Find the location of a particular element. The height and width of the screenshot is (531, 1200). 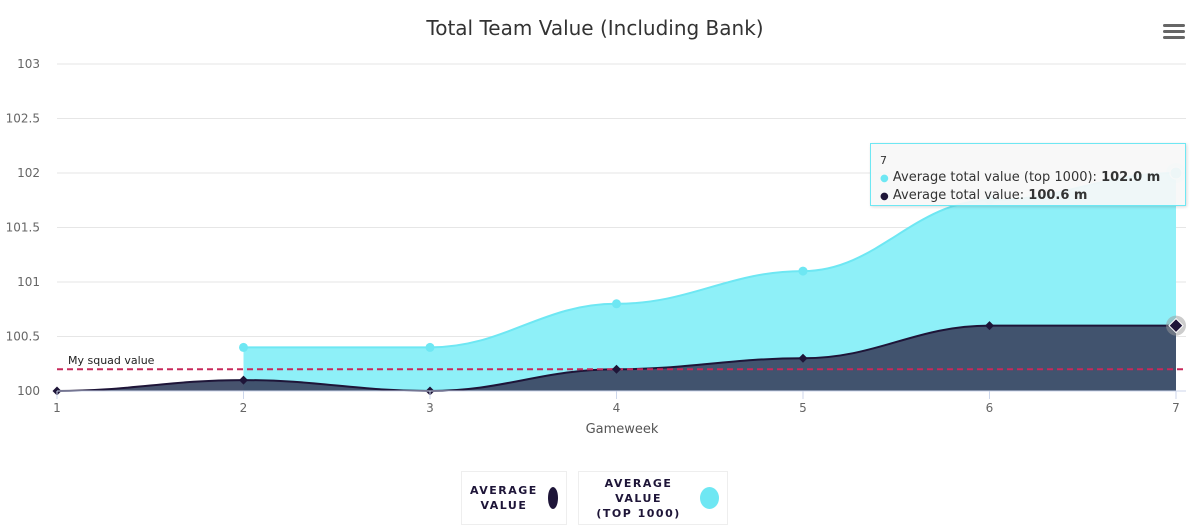

y-tick-label: 101 is located at coordinates (28, 282).